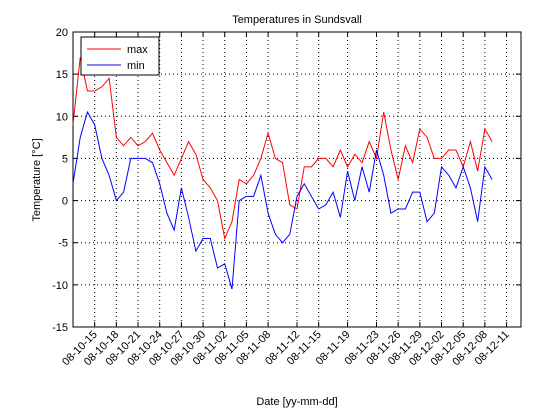 This screenshot has height=420, width=560. Describe the element at coordinates (137, 50) in the screenshot. I see `legend-label: max` at that location.